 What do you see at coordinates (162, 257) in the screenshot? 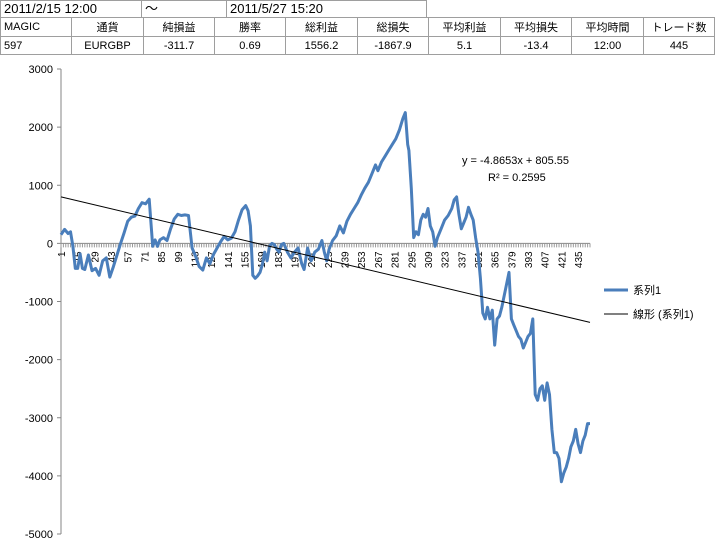
I see `x-tick-label: 85` at bounding box center [162, 257].